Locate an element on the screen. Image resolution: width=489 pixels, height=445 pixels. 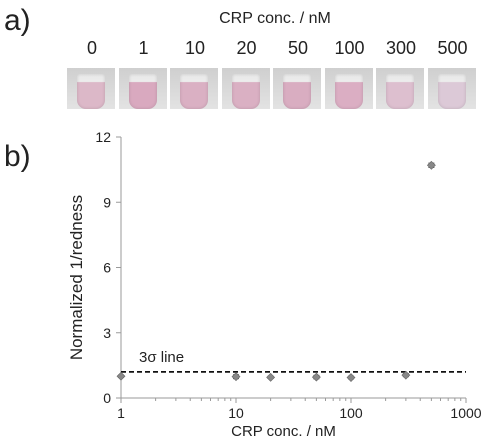
panel-b-label: b) is located at coordinates (17, 156).